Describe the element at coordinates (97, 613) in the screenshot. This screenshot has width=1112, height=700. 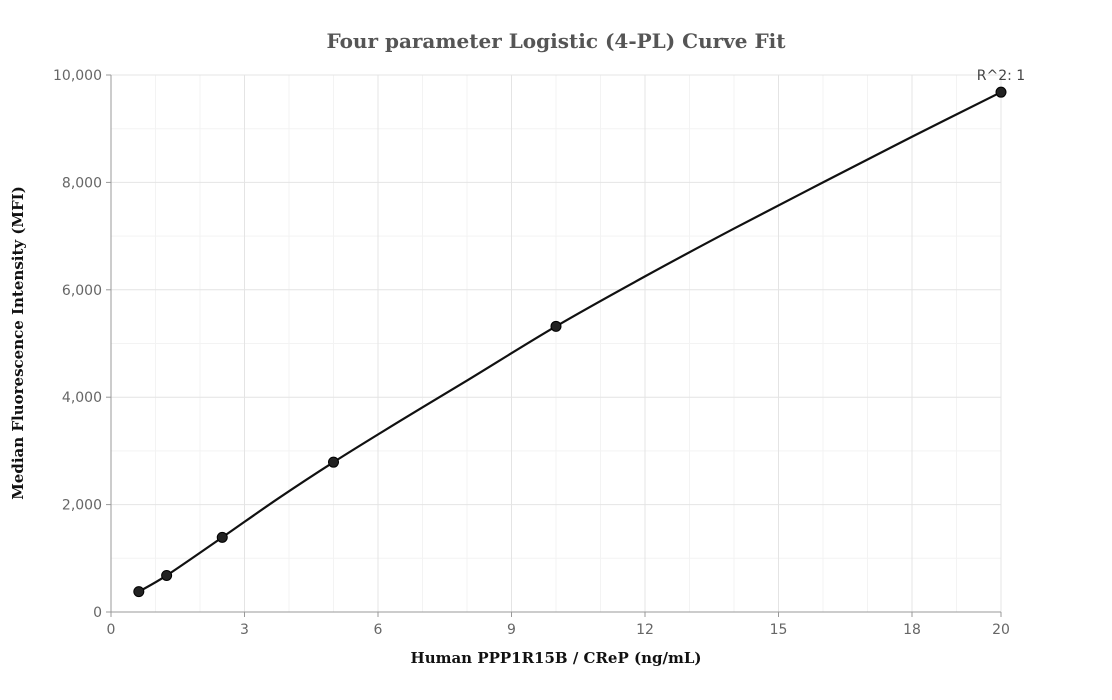
I see `y-tick-label: 0` at that location.